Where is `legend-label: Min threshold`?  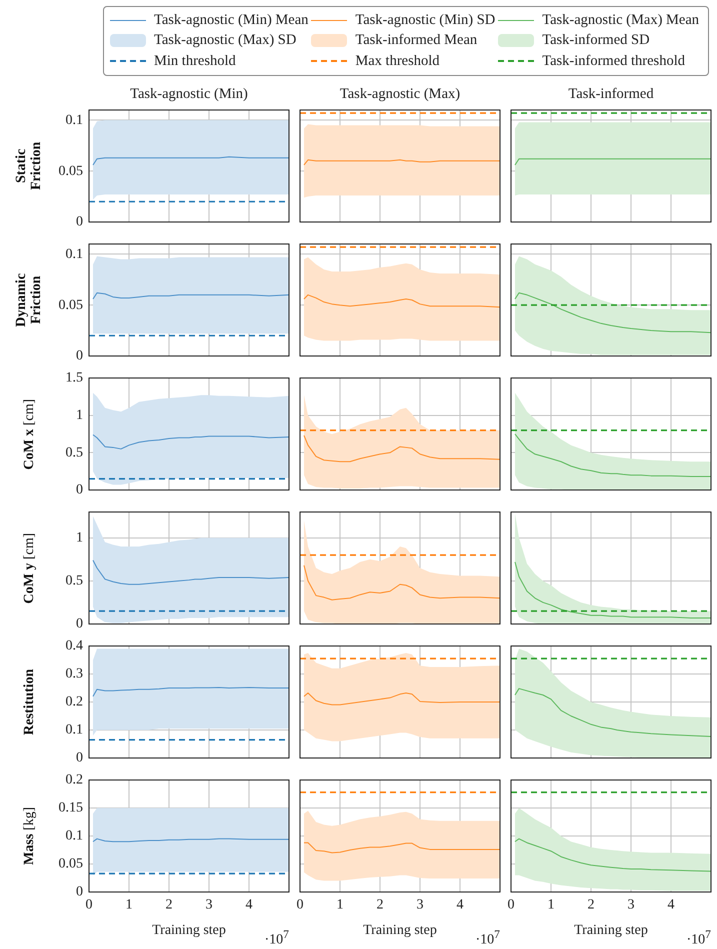 legend-label: Min threshold is located at coordinates (195, 61).